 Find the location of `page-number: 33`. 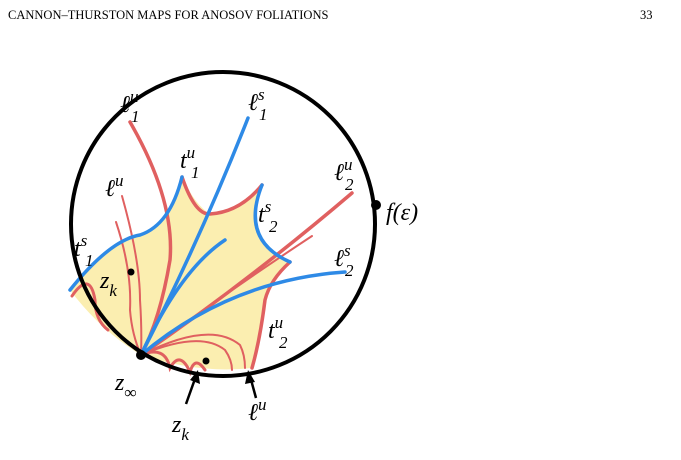

page-number: 33 is located at coordinates (646, 15).